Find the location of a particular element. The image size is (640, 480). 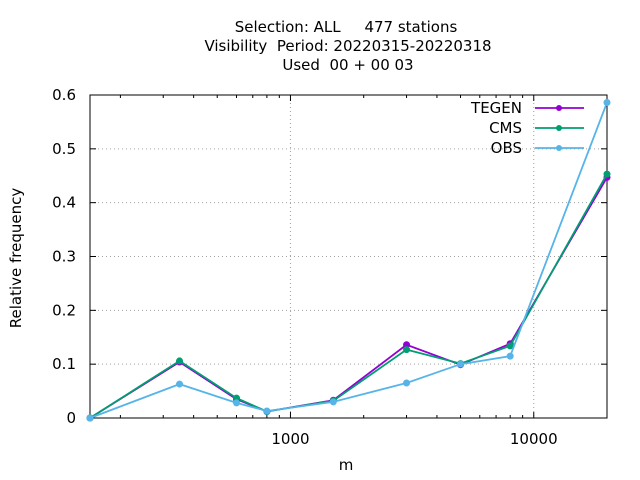

x-tick-label: 10000 is located at coordinates (534, 439).